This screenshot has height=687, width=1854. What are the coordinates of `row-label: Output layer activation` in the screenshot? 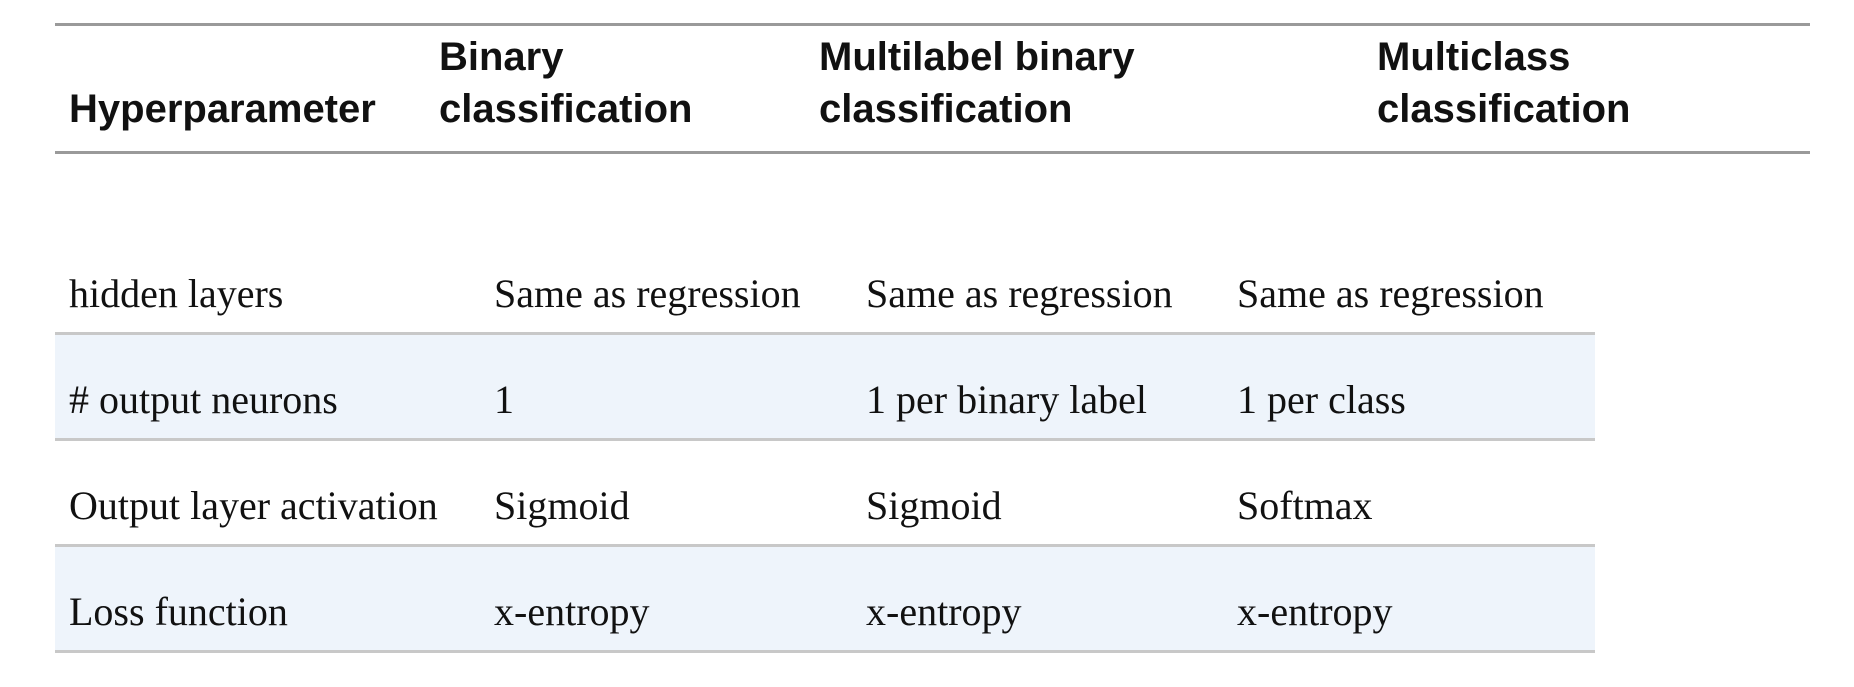 It's located at (253, 505).